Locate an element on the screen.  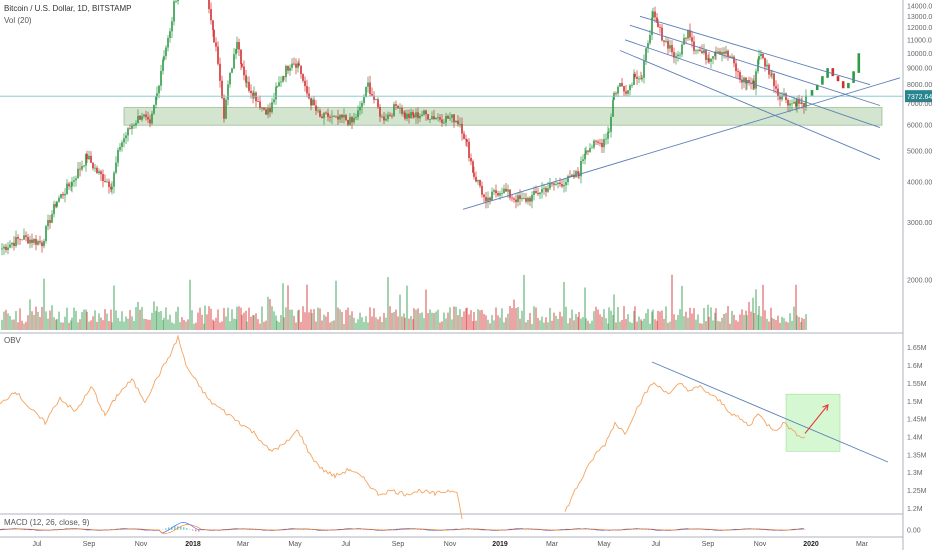
obv-axis-label: 1.4M is located at coordinates (915, 438).